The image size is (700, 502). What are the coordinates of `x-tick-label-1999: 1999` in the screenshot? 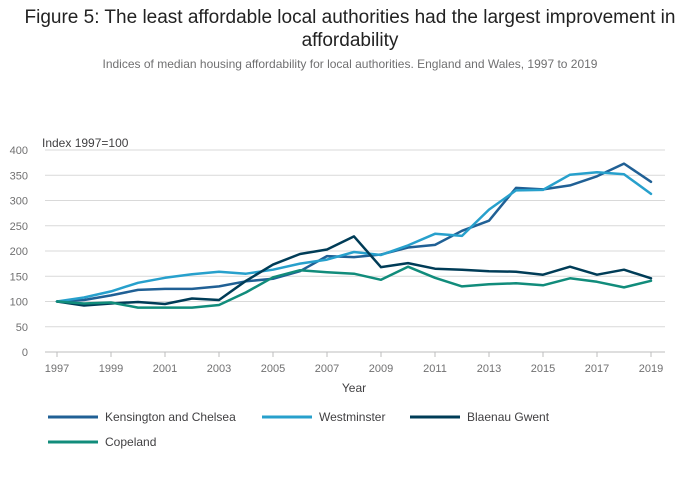 It's located at (111, 369).